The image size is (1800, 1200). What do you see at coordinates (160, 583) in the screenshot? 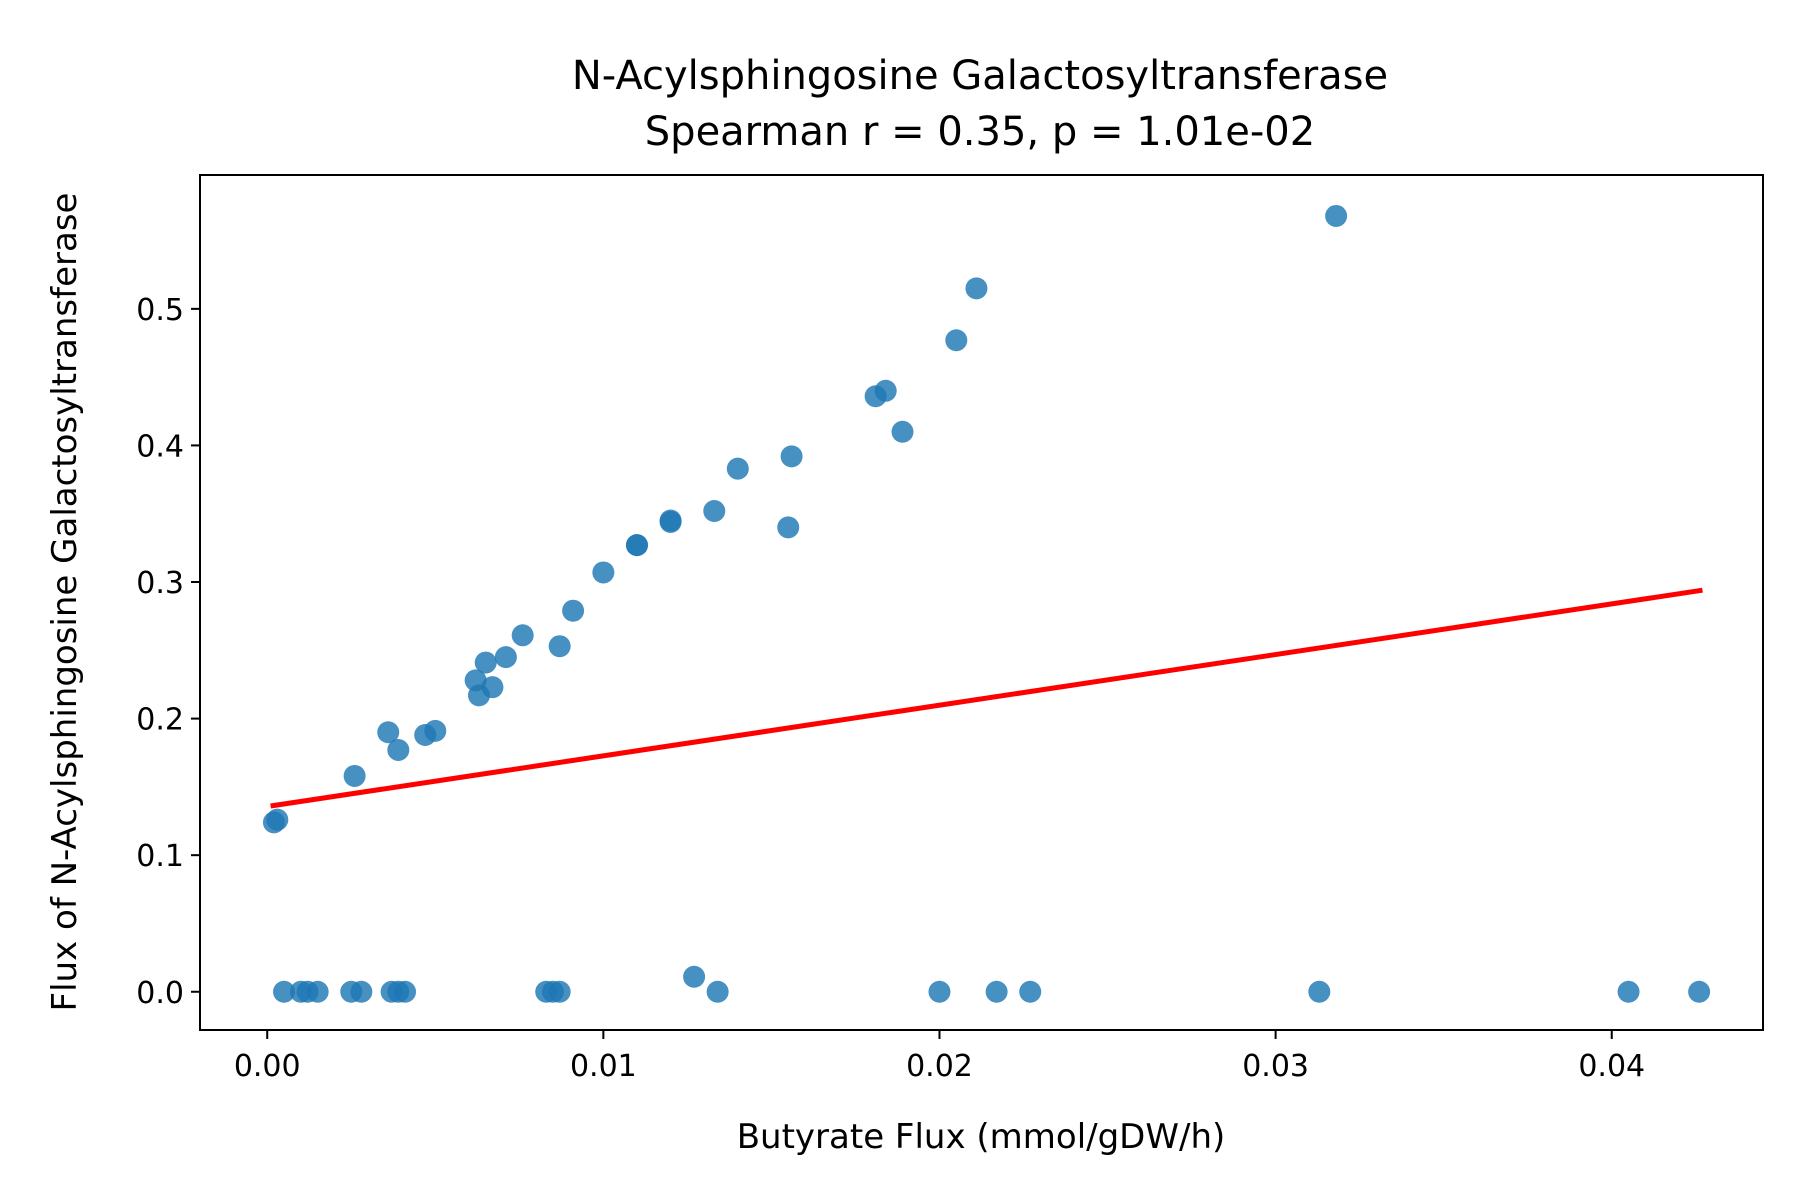
I see `y-tick-label: 0.3` at bounding box center [160, 583].